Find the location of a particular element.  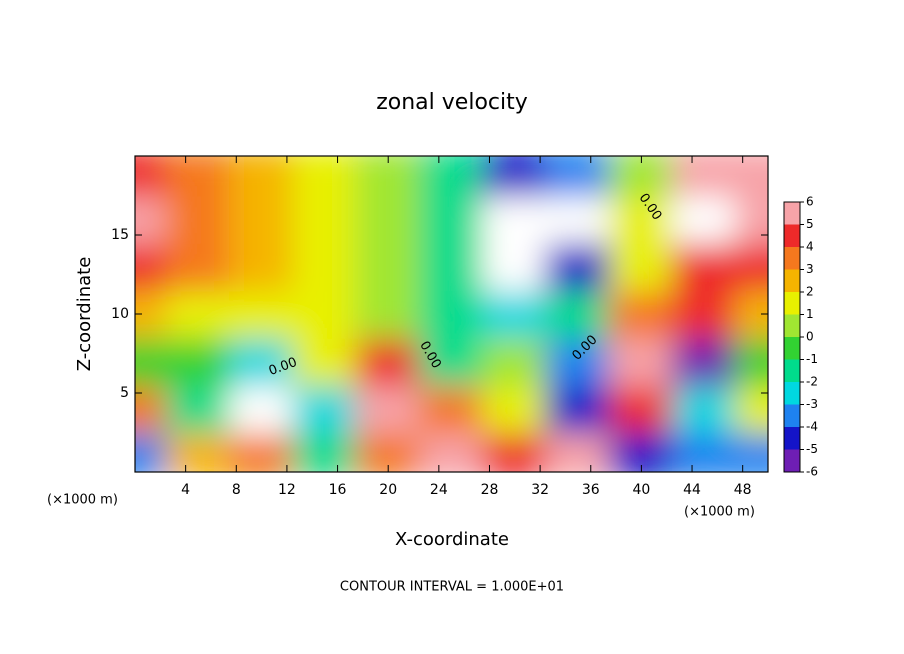

colorbar-label: -3 is located at coordinates (812, 404).